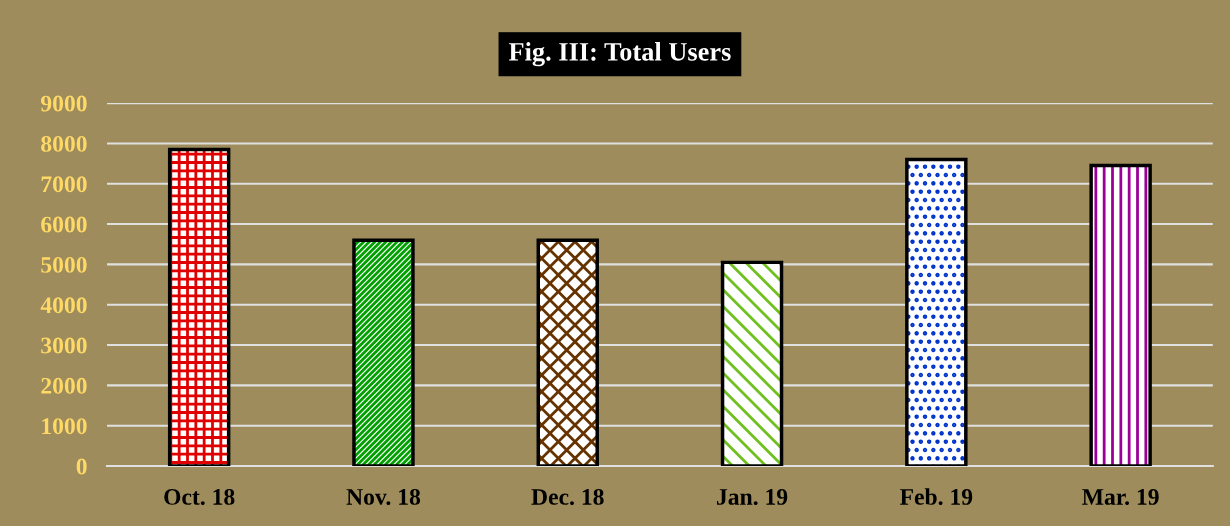  What do you see at coordinates (383, 496) in the screenshot?
I see `x-tick-label: Nov. 18` at bounding box center [383, 496].